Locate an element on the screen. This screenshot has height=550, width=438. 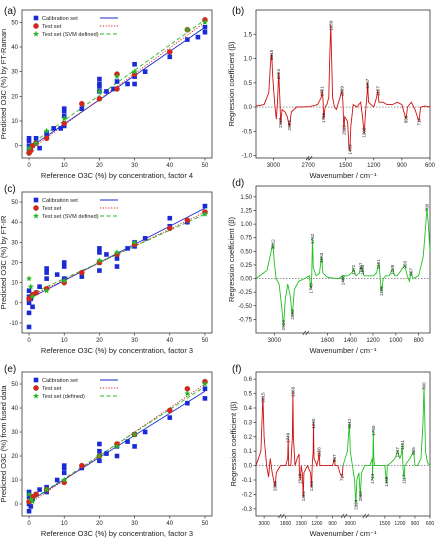
peak-label: 3015 is located at coordinates (271, 54).